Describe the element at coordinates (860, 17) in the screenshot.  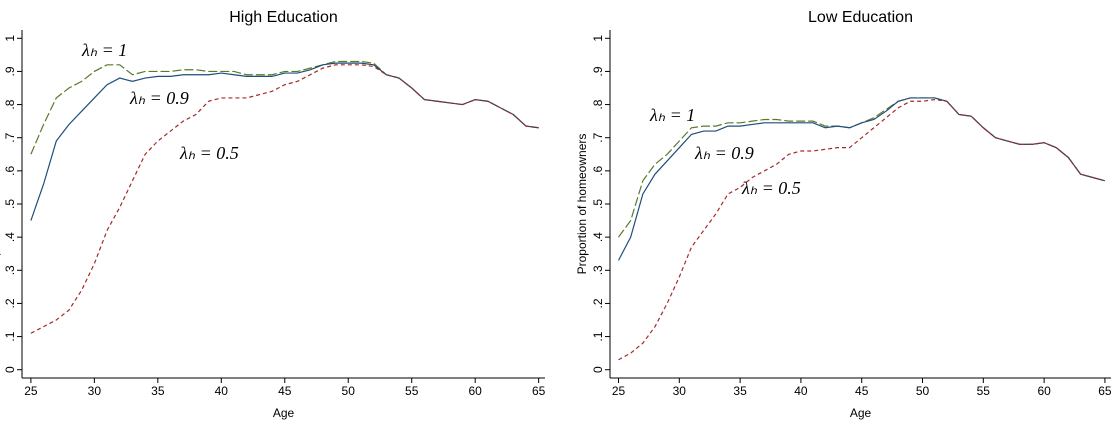
I see `chart-title: Low Education` at that location.